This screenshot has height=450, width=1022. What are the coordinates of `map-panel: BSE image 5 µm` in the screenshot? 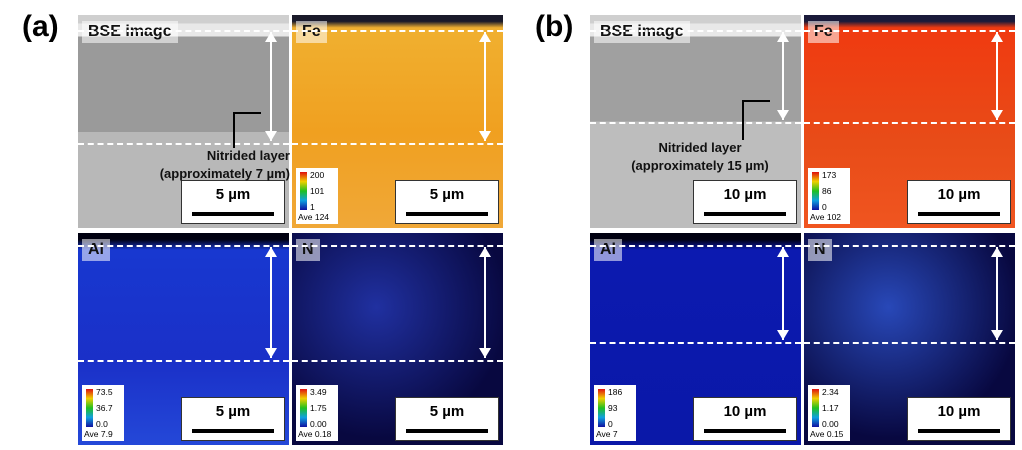 It's located at (183, 121).